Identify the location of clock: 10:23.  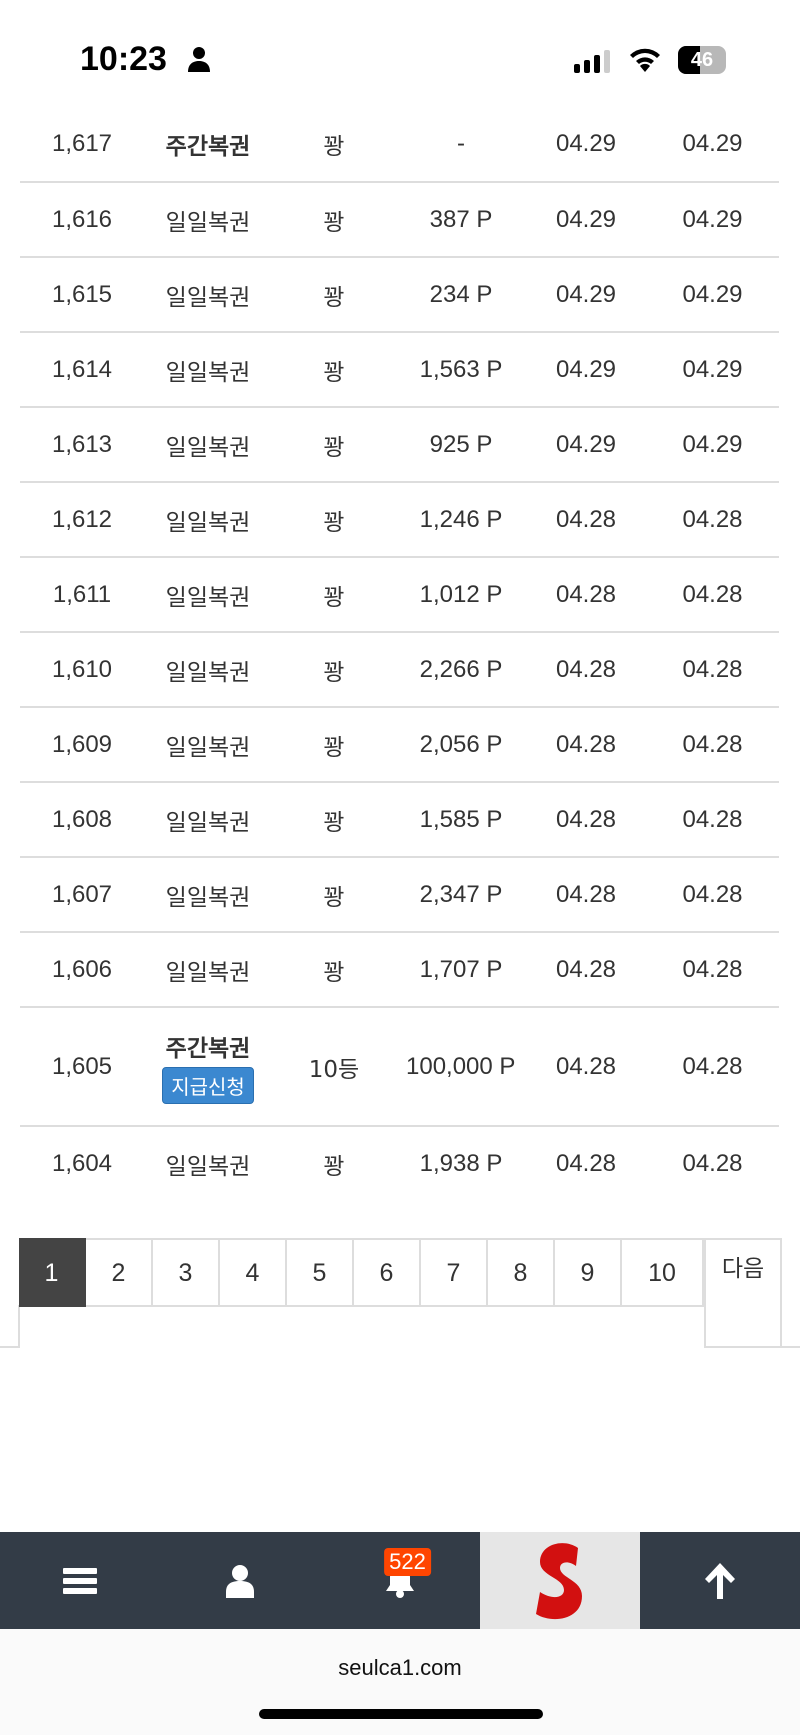
(123, 59).